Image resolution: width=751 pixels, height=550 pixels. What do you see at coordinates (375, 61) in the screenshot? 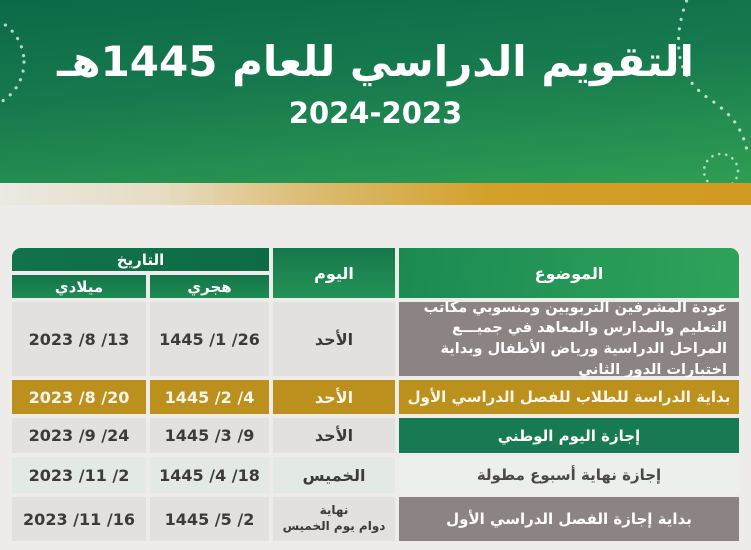
I see `page-title: التقويم الدراسي للعام 1445هـ` at bounding box center [375, 61].